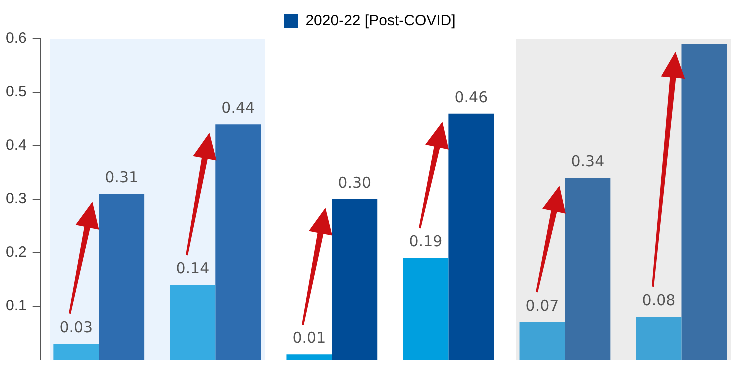 The image size is (750, 375). What do you see at coordinates (355, 183) in the screenshot?
I see `data-label: 0.30` at bounding box center [355, 183].